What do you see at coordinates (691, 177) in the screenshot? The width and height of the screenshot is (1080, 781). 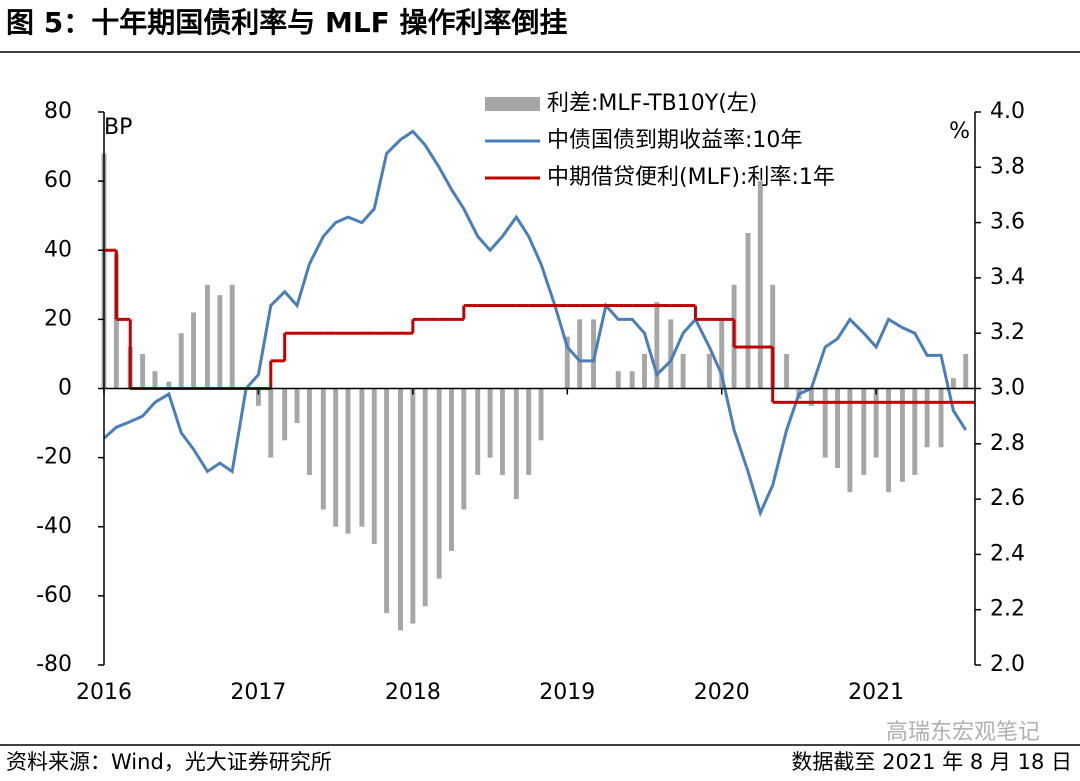 I see `legend-label: 中期借贷便利(MLF):利率:1年` at bounding box center [691, 177].